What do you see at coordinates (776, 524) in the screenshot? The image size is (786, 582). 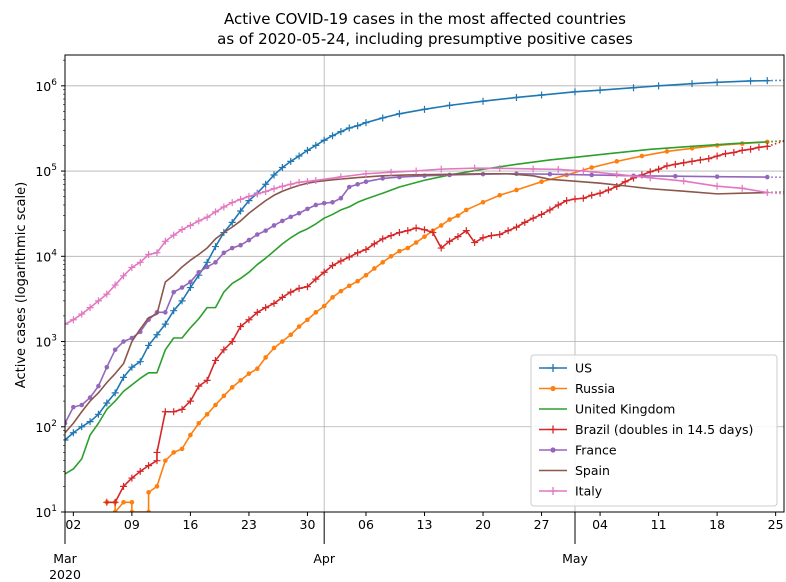 I see `x-tick-label: 25` at bounding box center [776, 524].